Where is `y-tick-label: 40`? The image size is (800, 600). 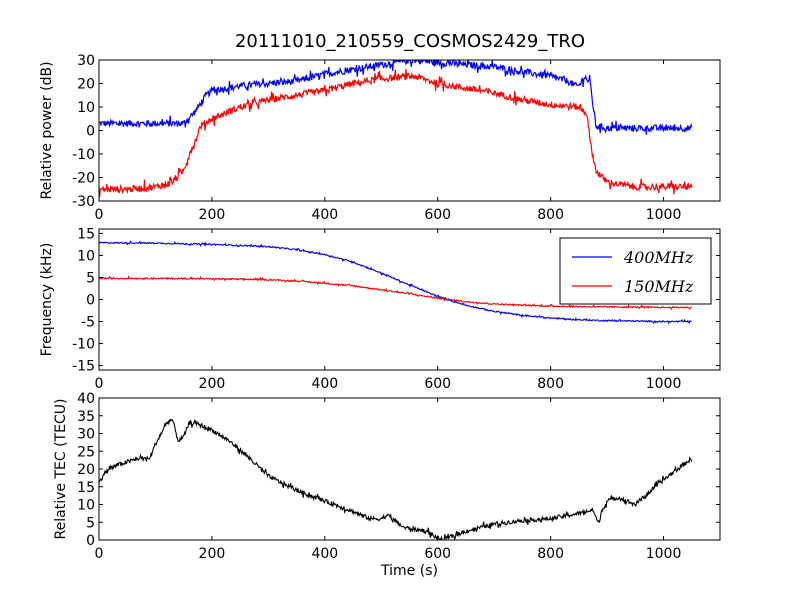
y-tick-label: 40 is located at coordinates (86, 399).